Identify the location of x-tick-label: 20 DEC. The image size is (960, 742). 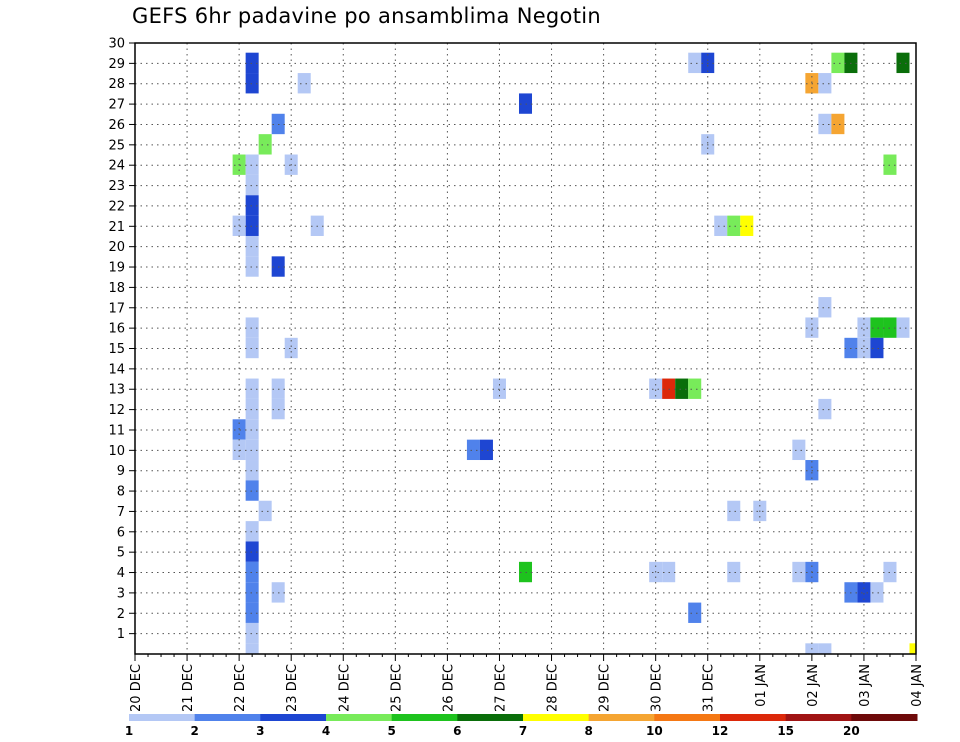
(136, 688).